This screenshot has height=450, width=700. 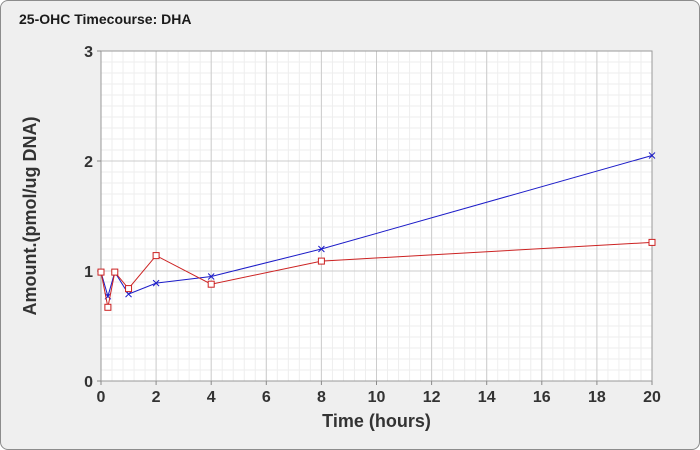 I want to click on x-tick-label: 0, so click(x=101, y=397).